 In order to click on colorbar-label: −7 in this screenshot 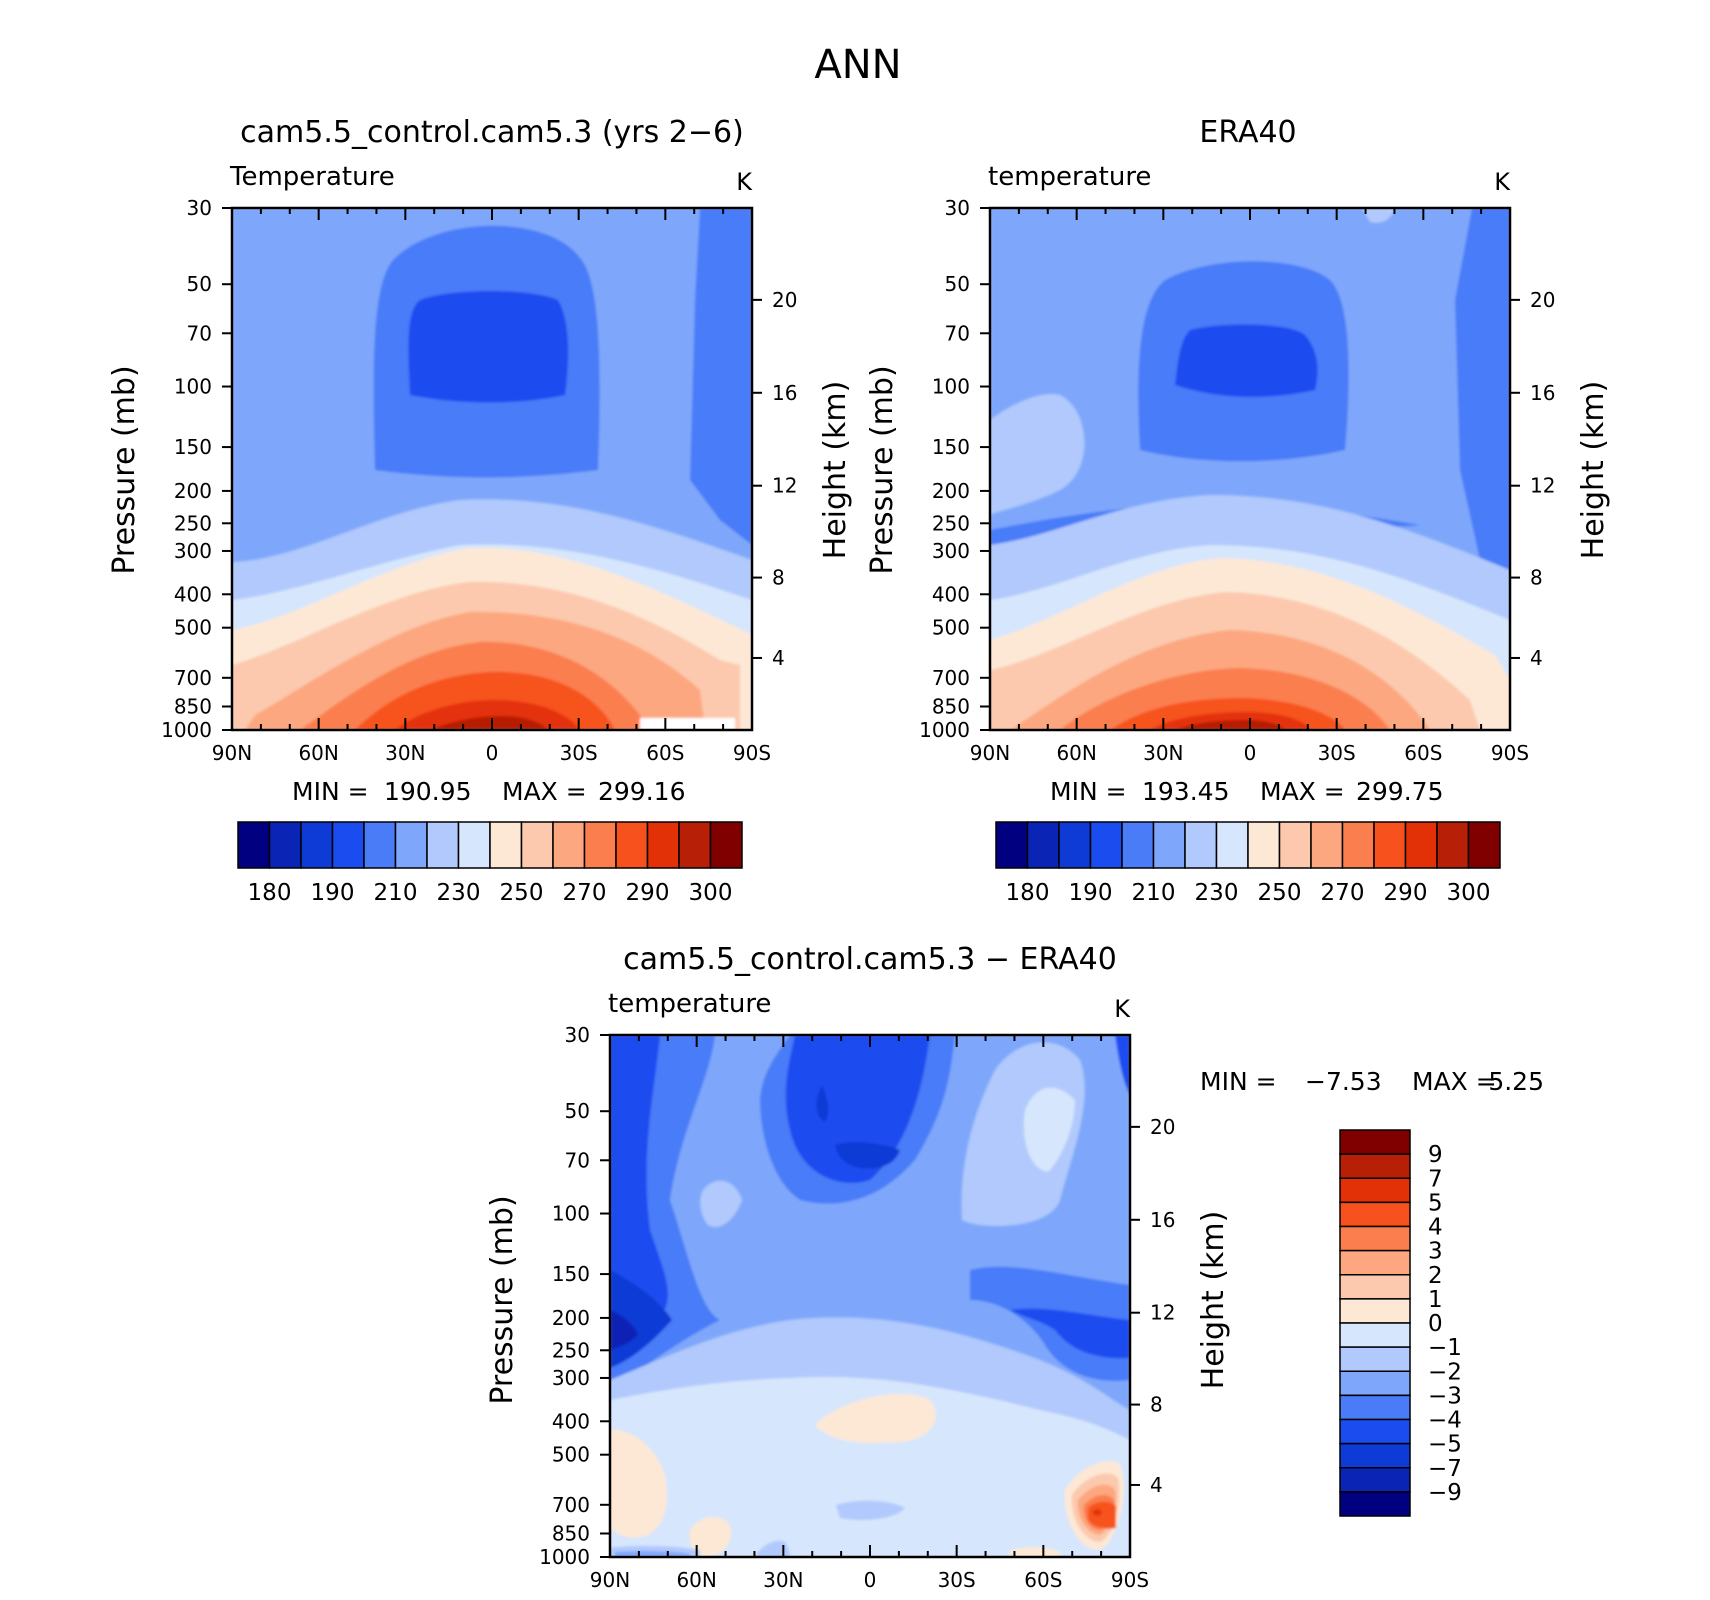, I will do `click(1445, 1469)`.